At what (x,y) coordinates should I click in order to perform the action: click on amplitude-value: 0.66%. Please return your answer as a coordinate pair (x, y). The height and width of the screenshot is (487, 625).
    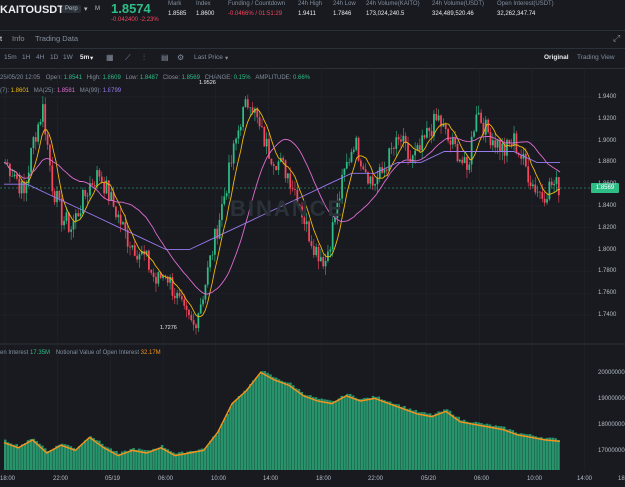
    Looking at the image, I should click on (302, 78).